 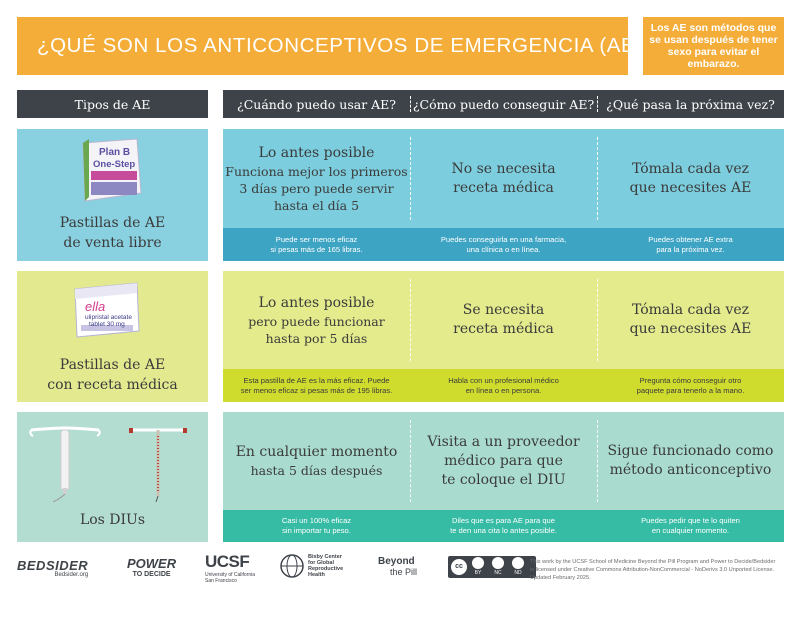 I want to click on next-line: método anticonceptivo, so click(x=690, y=470).